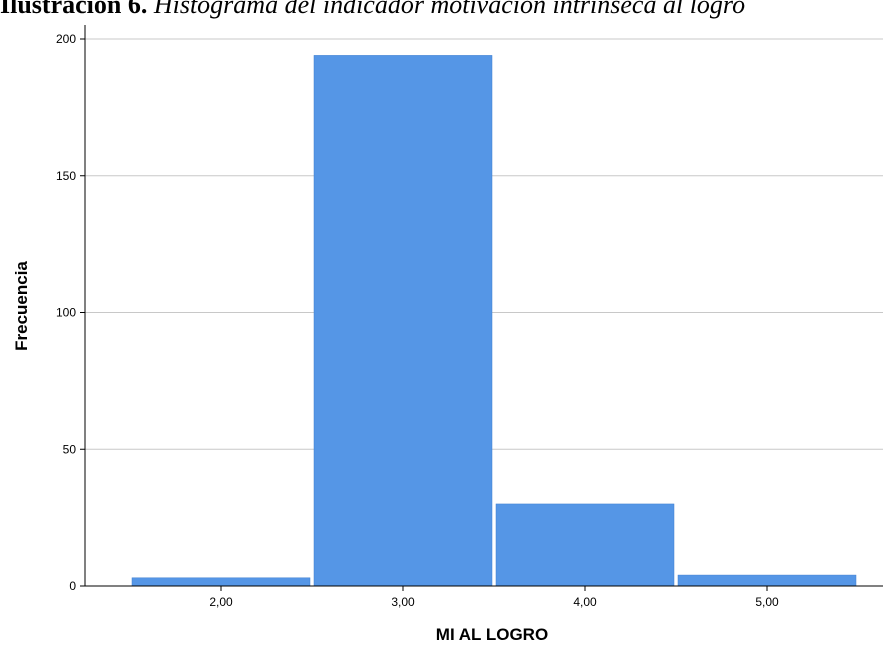  What do you see at coordinates (70, 449) in the screenshot?
I see `y-tick-label: 50` at bounding box center [70, 449].